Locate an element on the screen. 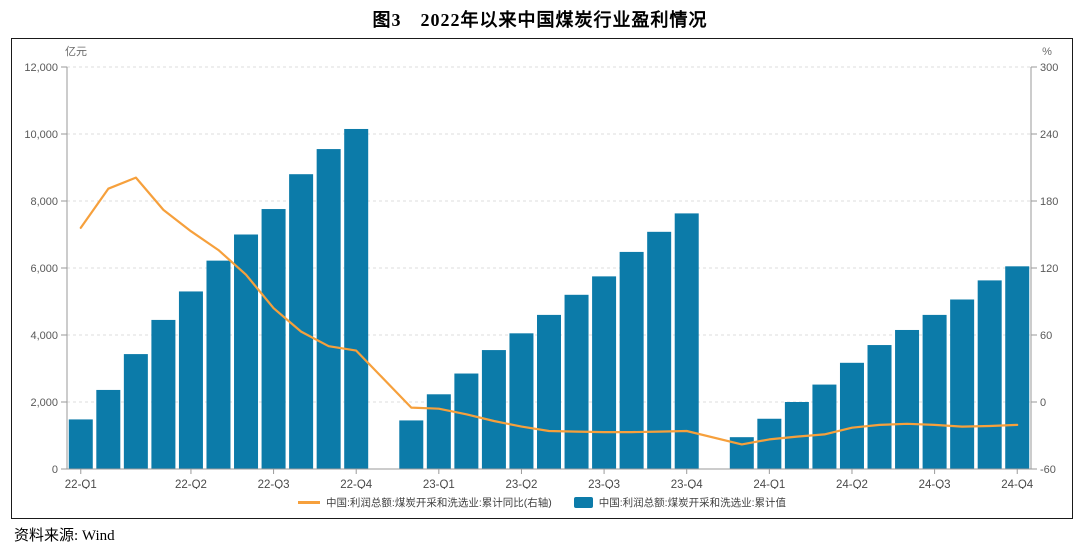  left-axis-tick-label: 2,000 is located at coordinates (44, 403).